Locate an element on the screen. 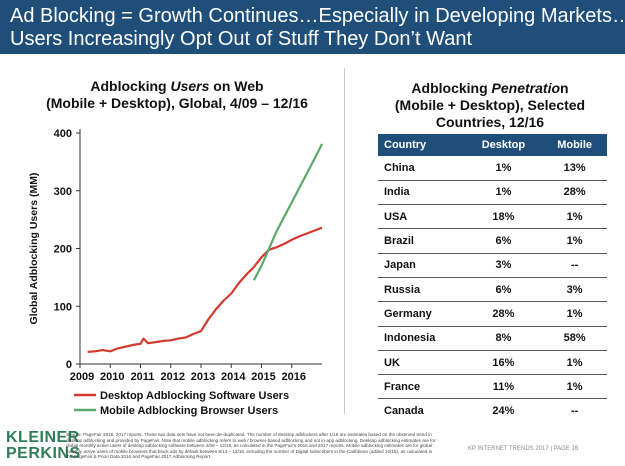 The image size is (625, 466). x-tick-label: 2009 is located at coordinates (82, 377).